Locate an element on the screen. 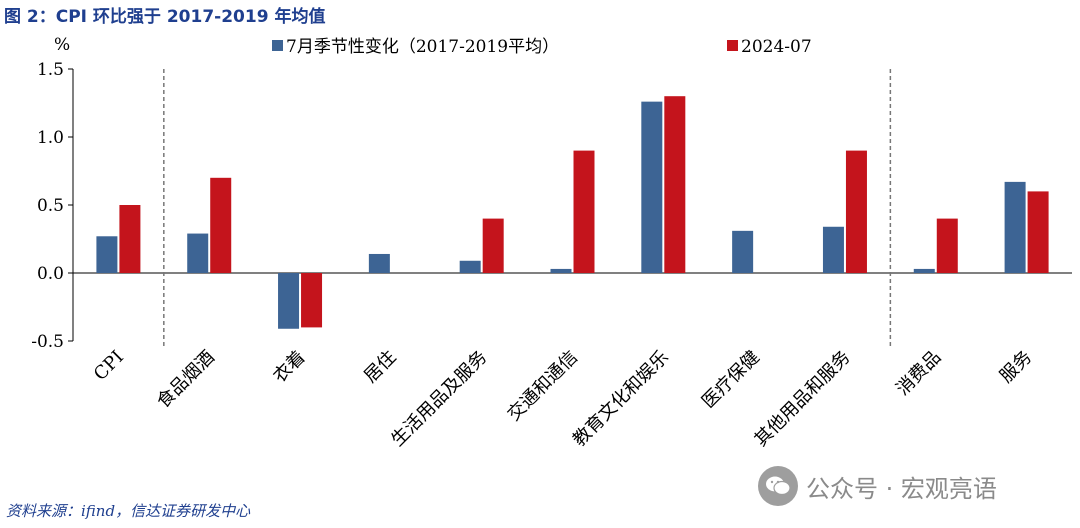  category-label: 服务 is located at coordinates (1016, 367).